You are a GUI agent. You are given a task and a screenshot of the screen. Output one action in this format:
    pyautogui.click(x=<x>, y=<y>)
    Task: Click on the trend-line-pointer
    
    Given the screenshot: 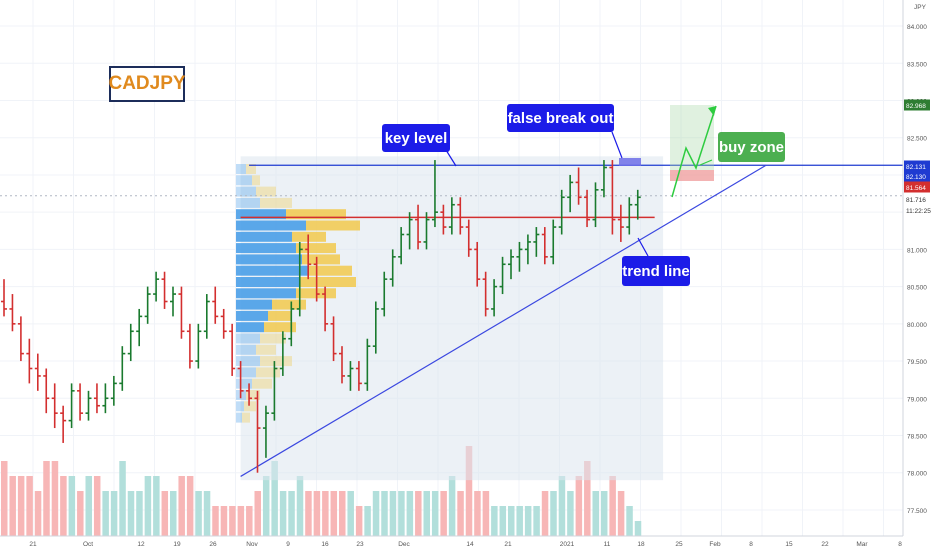 What is the action you would take?
    pyautogui.click(x=643, y=247)
    